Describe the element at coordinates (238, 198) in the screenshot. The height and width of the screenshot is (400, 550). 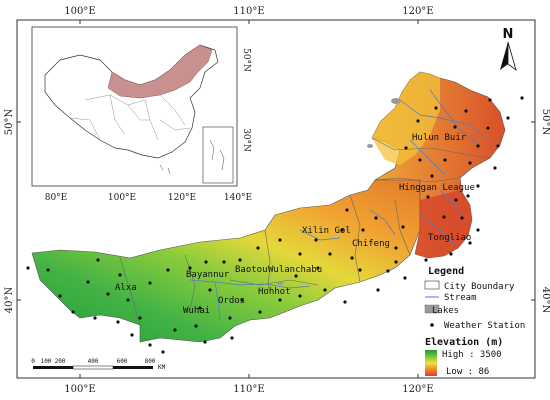
I see `inset-bottom-tick-140E: 140°E` at that location.